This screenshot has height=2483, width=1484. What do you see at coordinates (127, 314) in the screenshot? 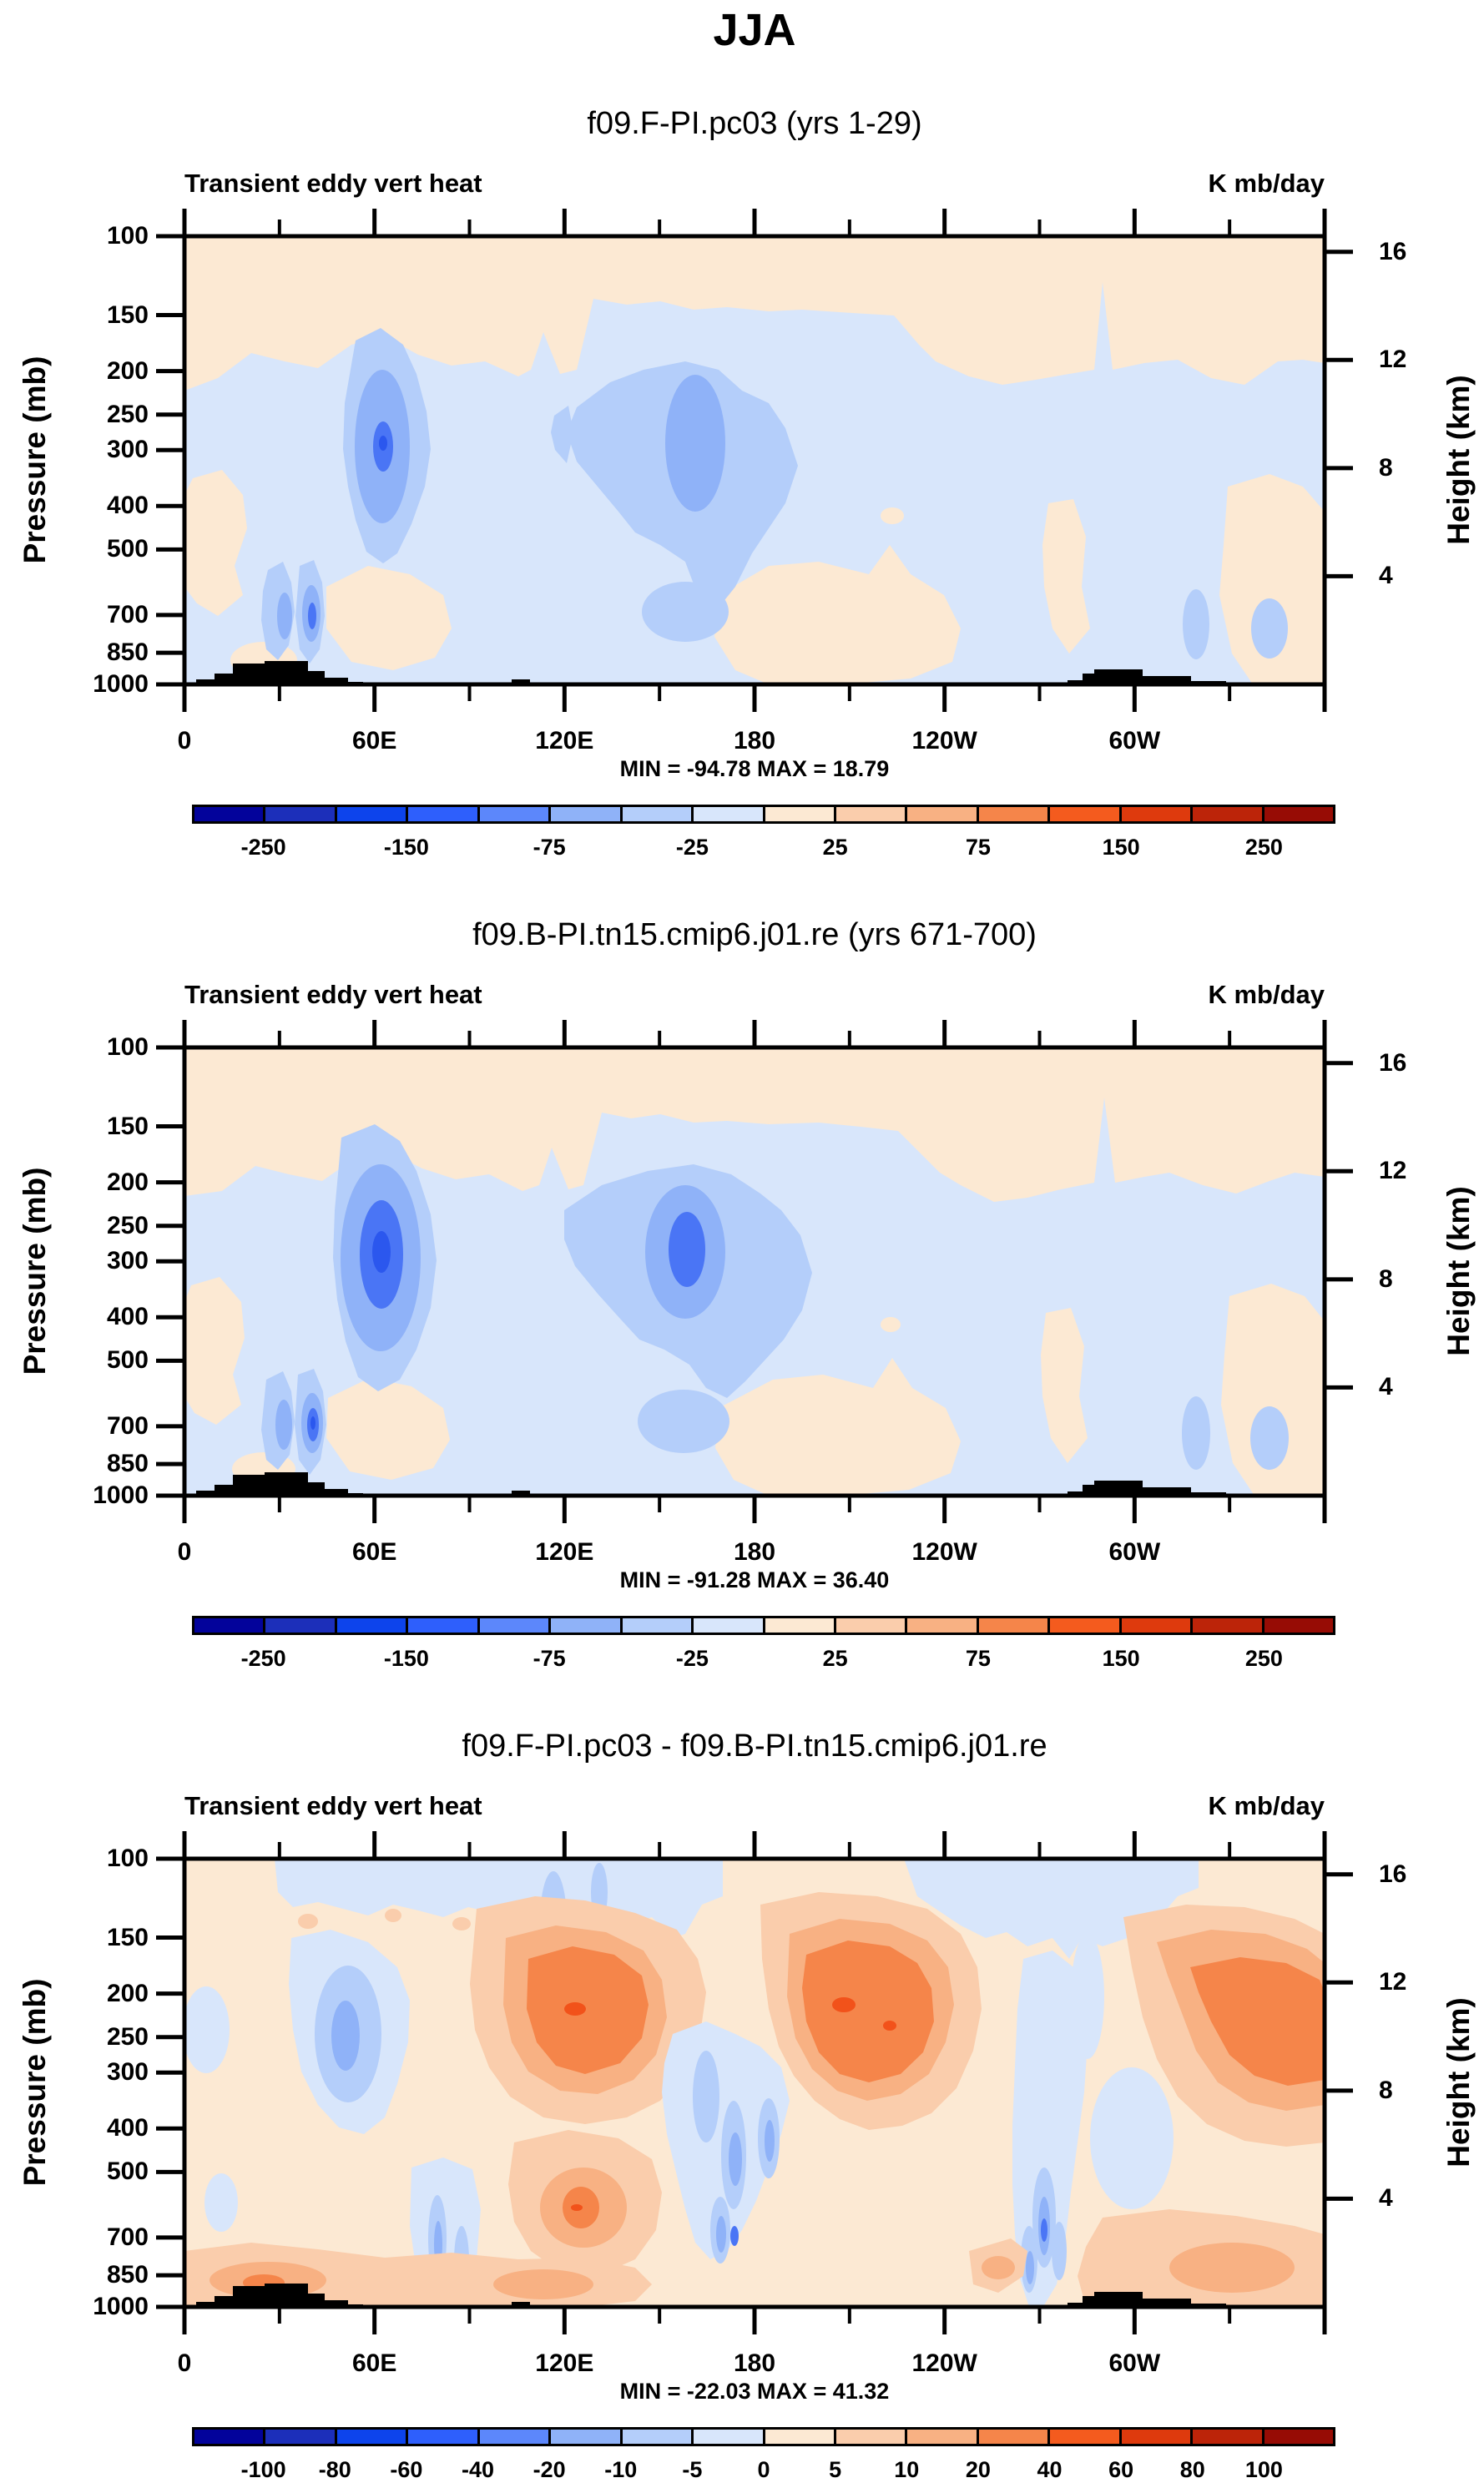
I see `pressure-tick-label: 150` at bounding box center [127, 314].